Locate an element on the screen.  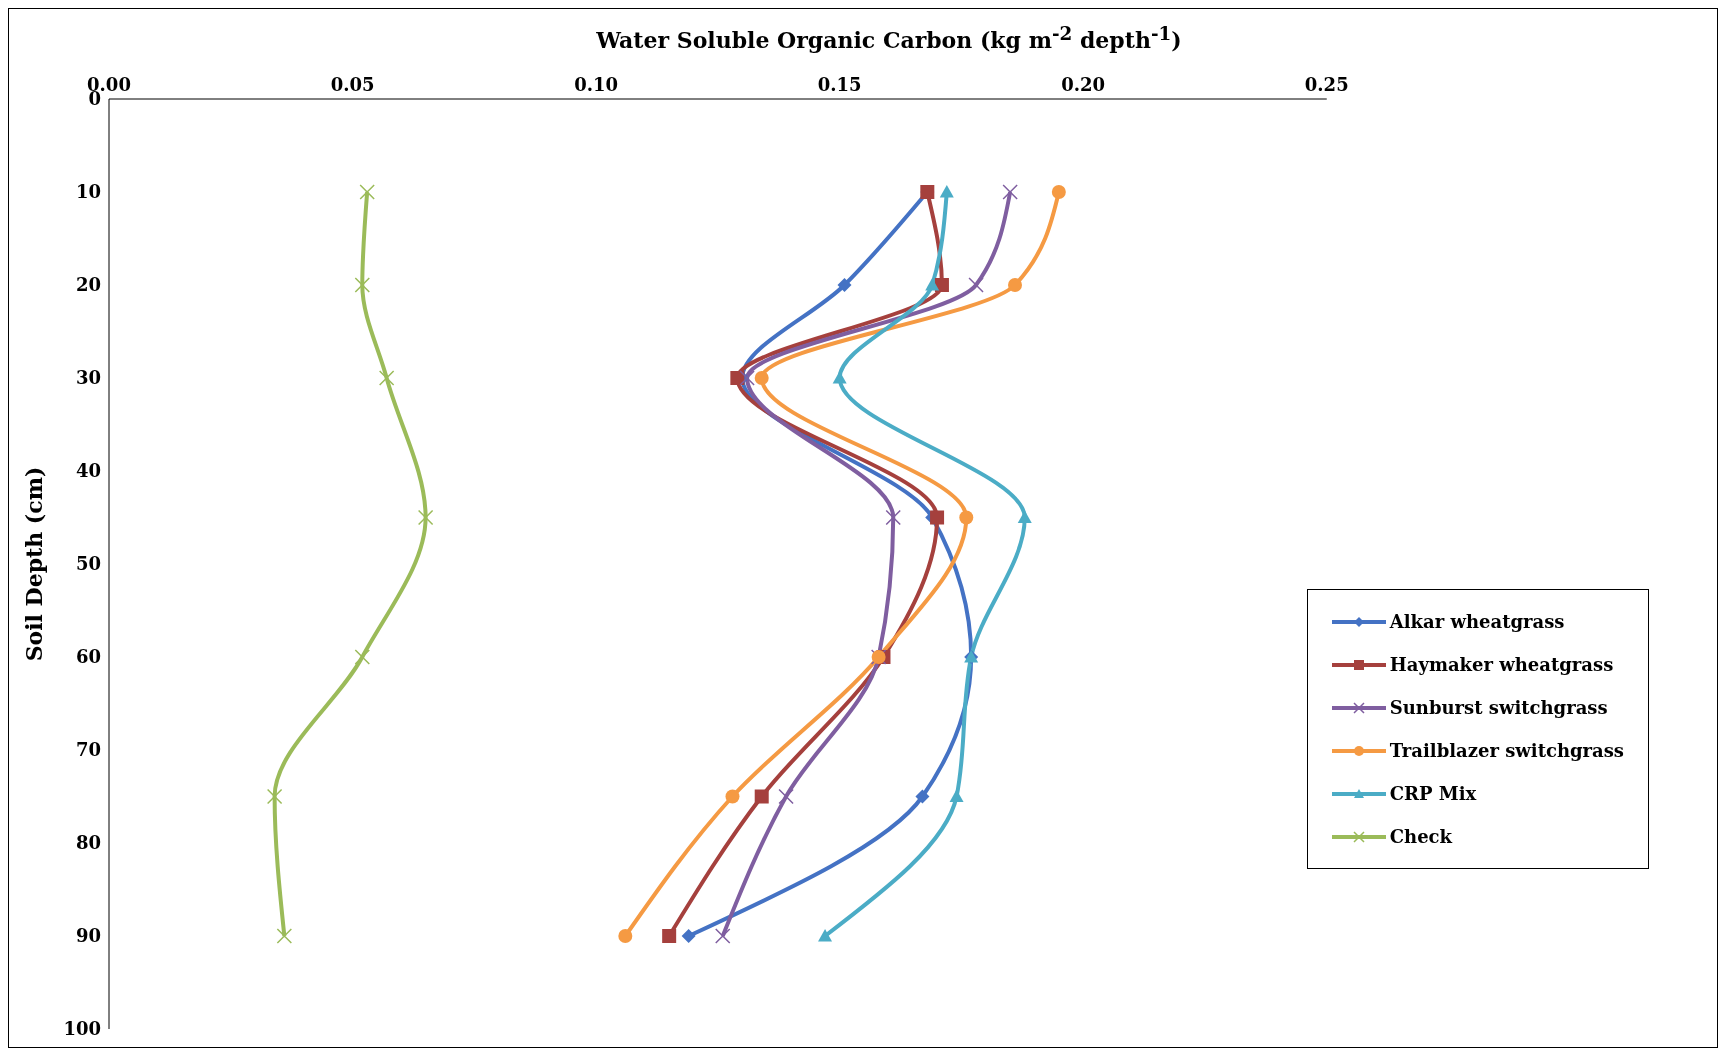
legend-label: Haymaker wheatgrass is located at coordinates (1501, 664).